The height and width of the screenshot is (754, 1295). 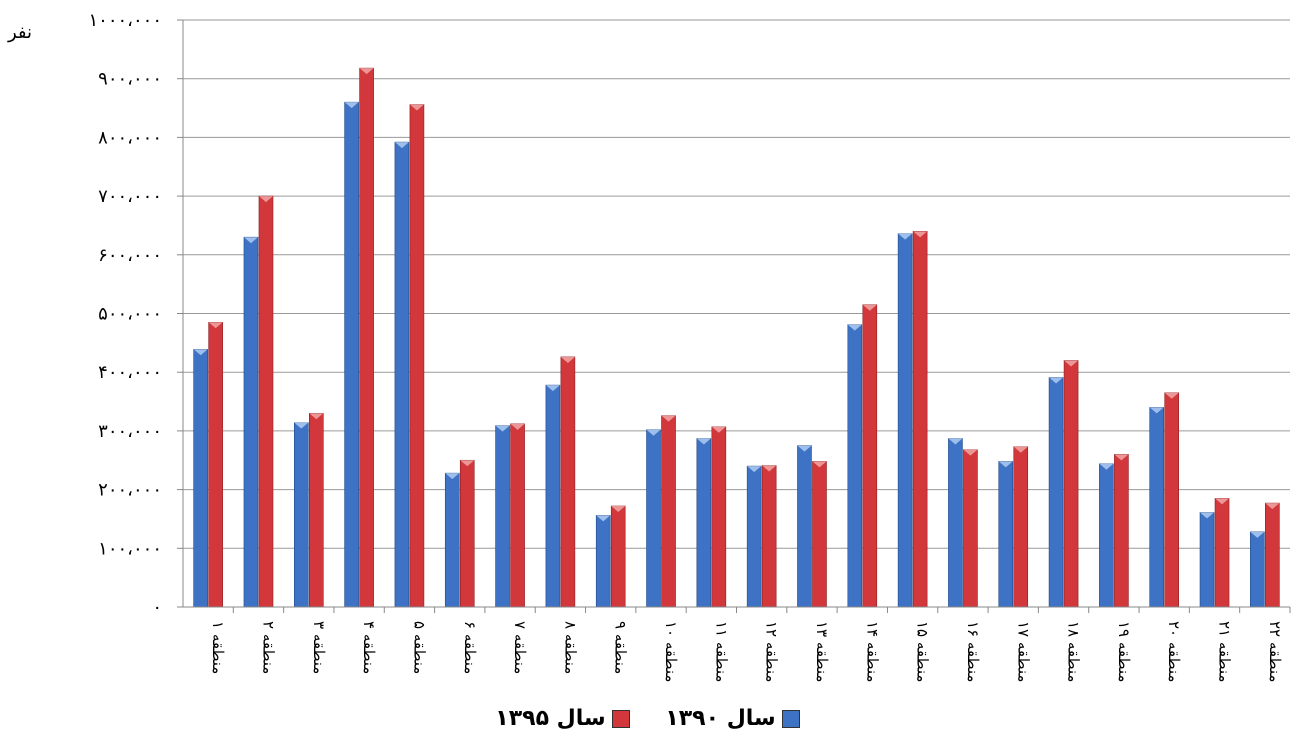 What do you see at coordinates (772, 651) in the screenshot?
I see `x-tick-label: منطقه ١٢` at bounding box center [772, 651].